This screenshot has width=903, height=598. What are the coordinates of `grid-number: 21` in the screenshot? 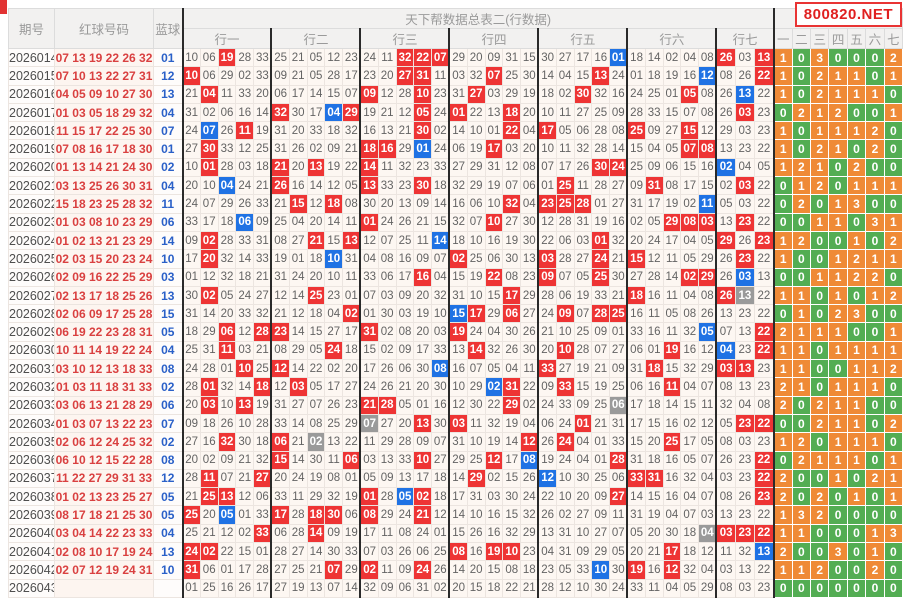 It's located at (316, 570).